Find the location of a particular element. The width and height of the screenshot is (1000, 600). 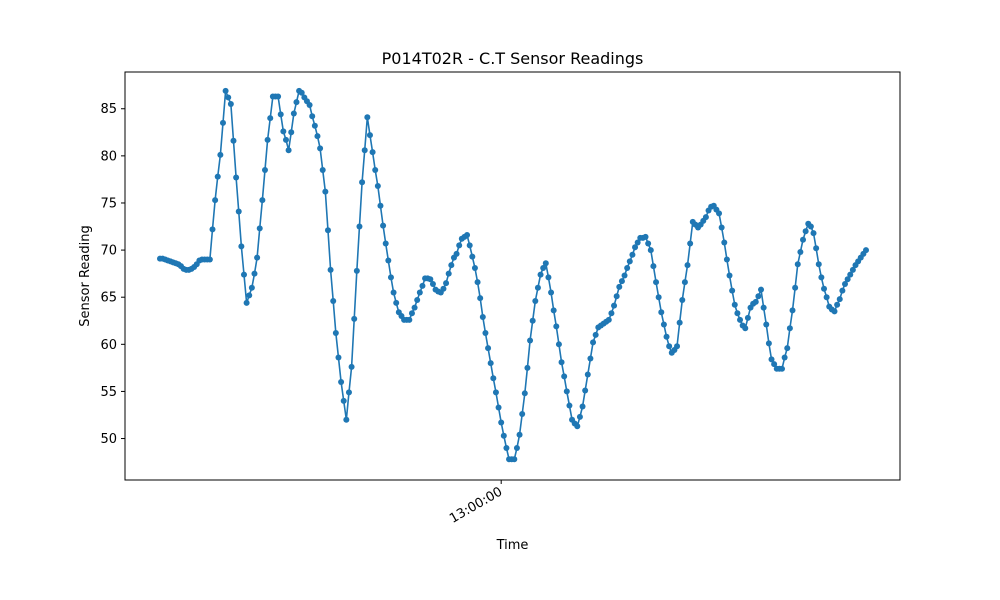

y-tick-label: 55 is located at coordinates (108, 392).